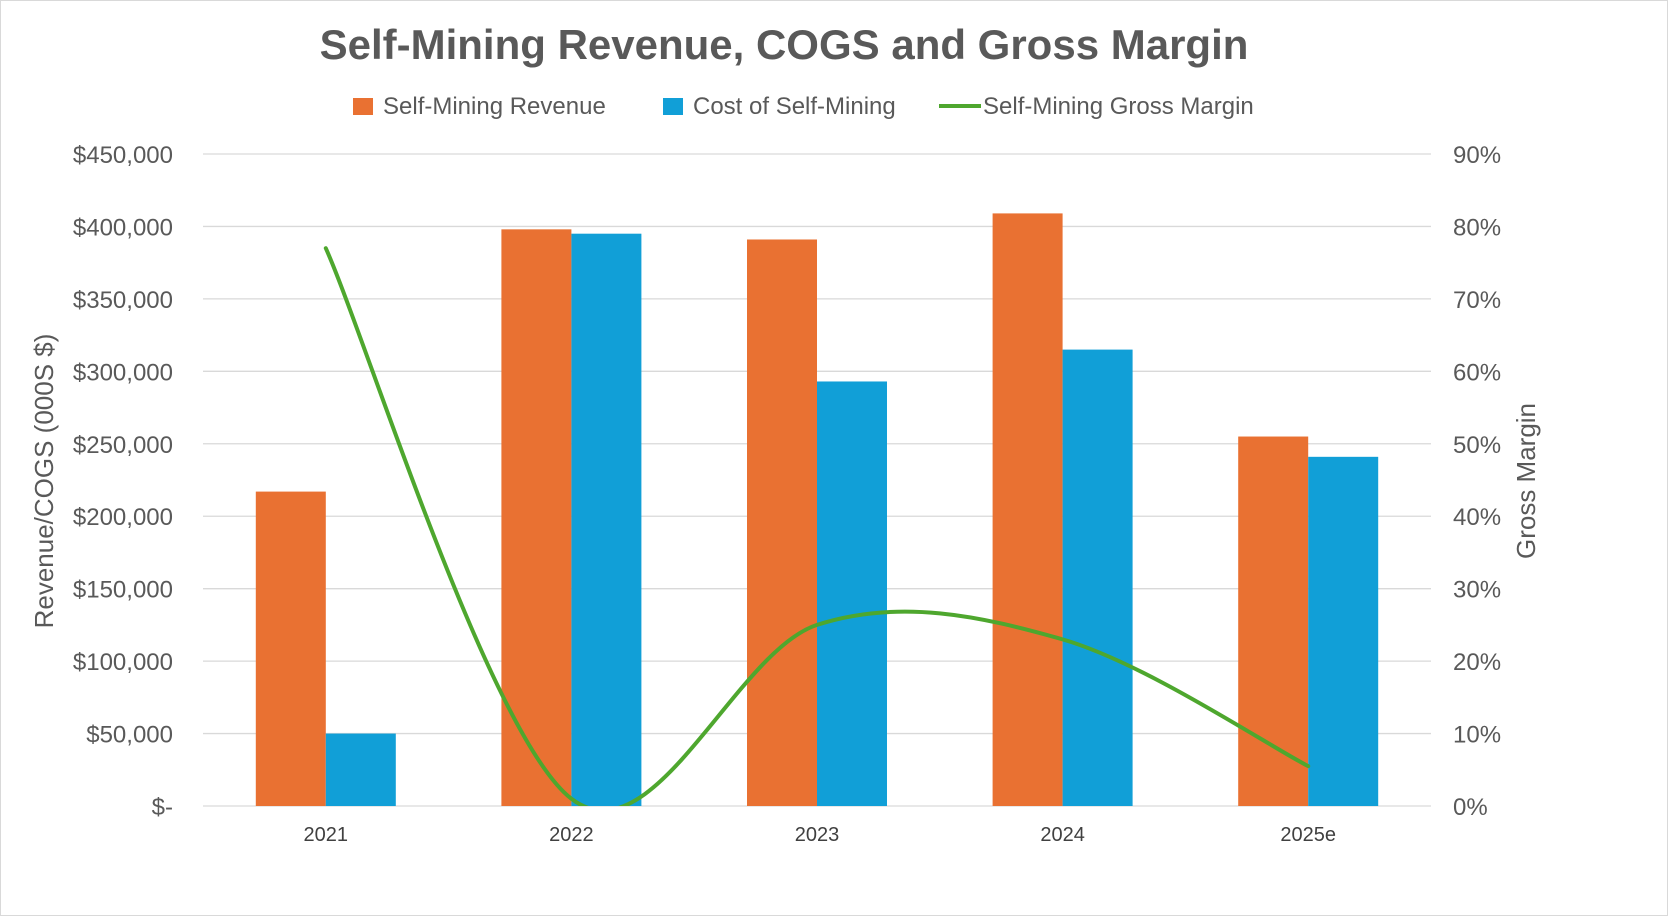 The width and height of the screenshot is (1668, 916). What do you see at coordinates (494, 106) in the screenshot?
I see `legend-label-revenue: Self-Mining Revenue` at bounding box center [494, 106].